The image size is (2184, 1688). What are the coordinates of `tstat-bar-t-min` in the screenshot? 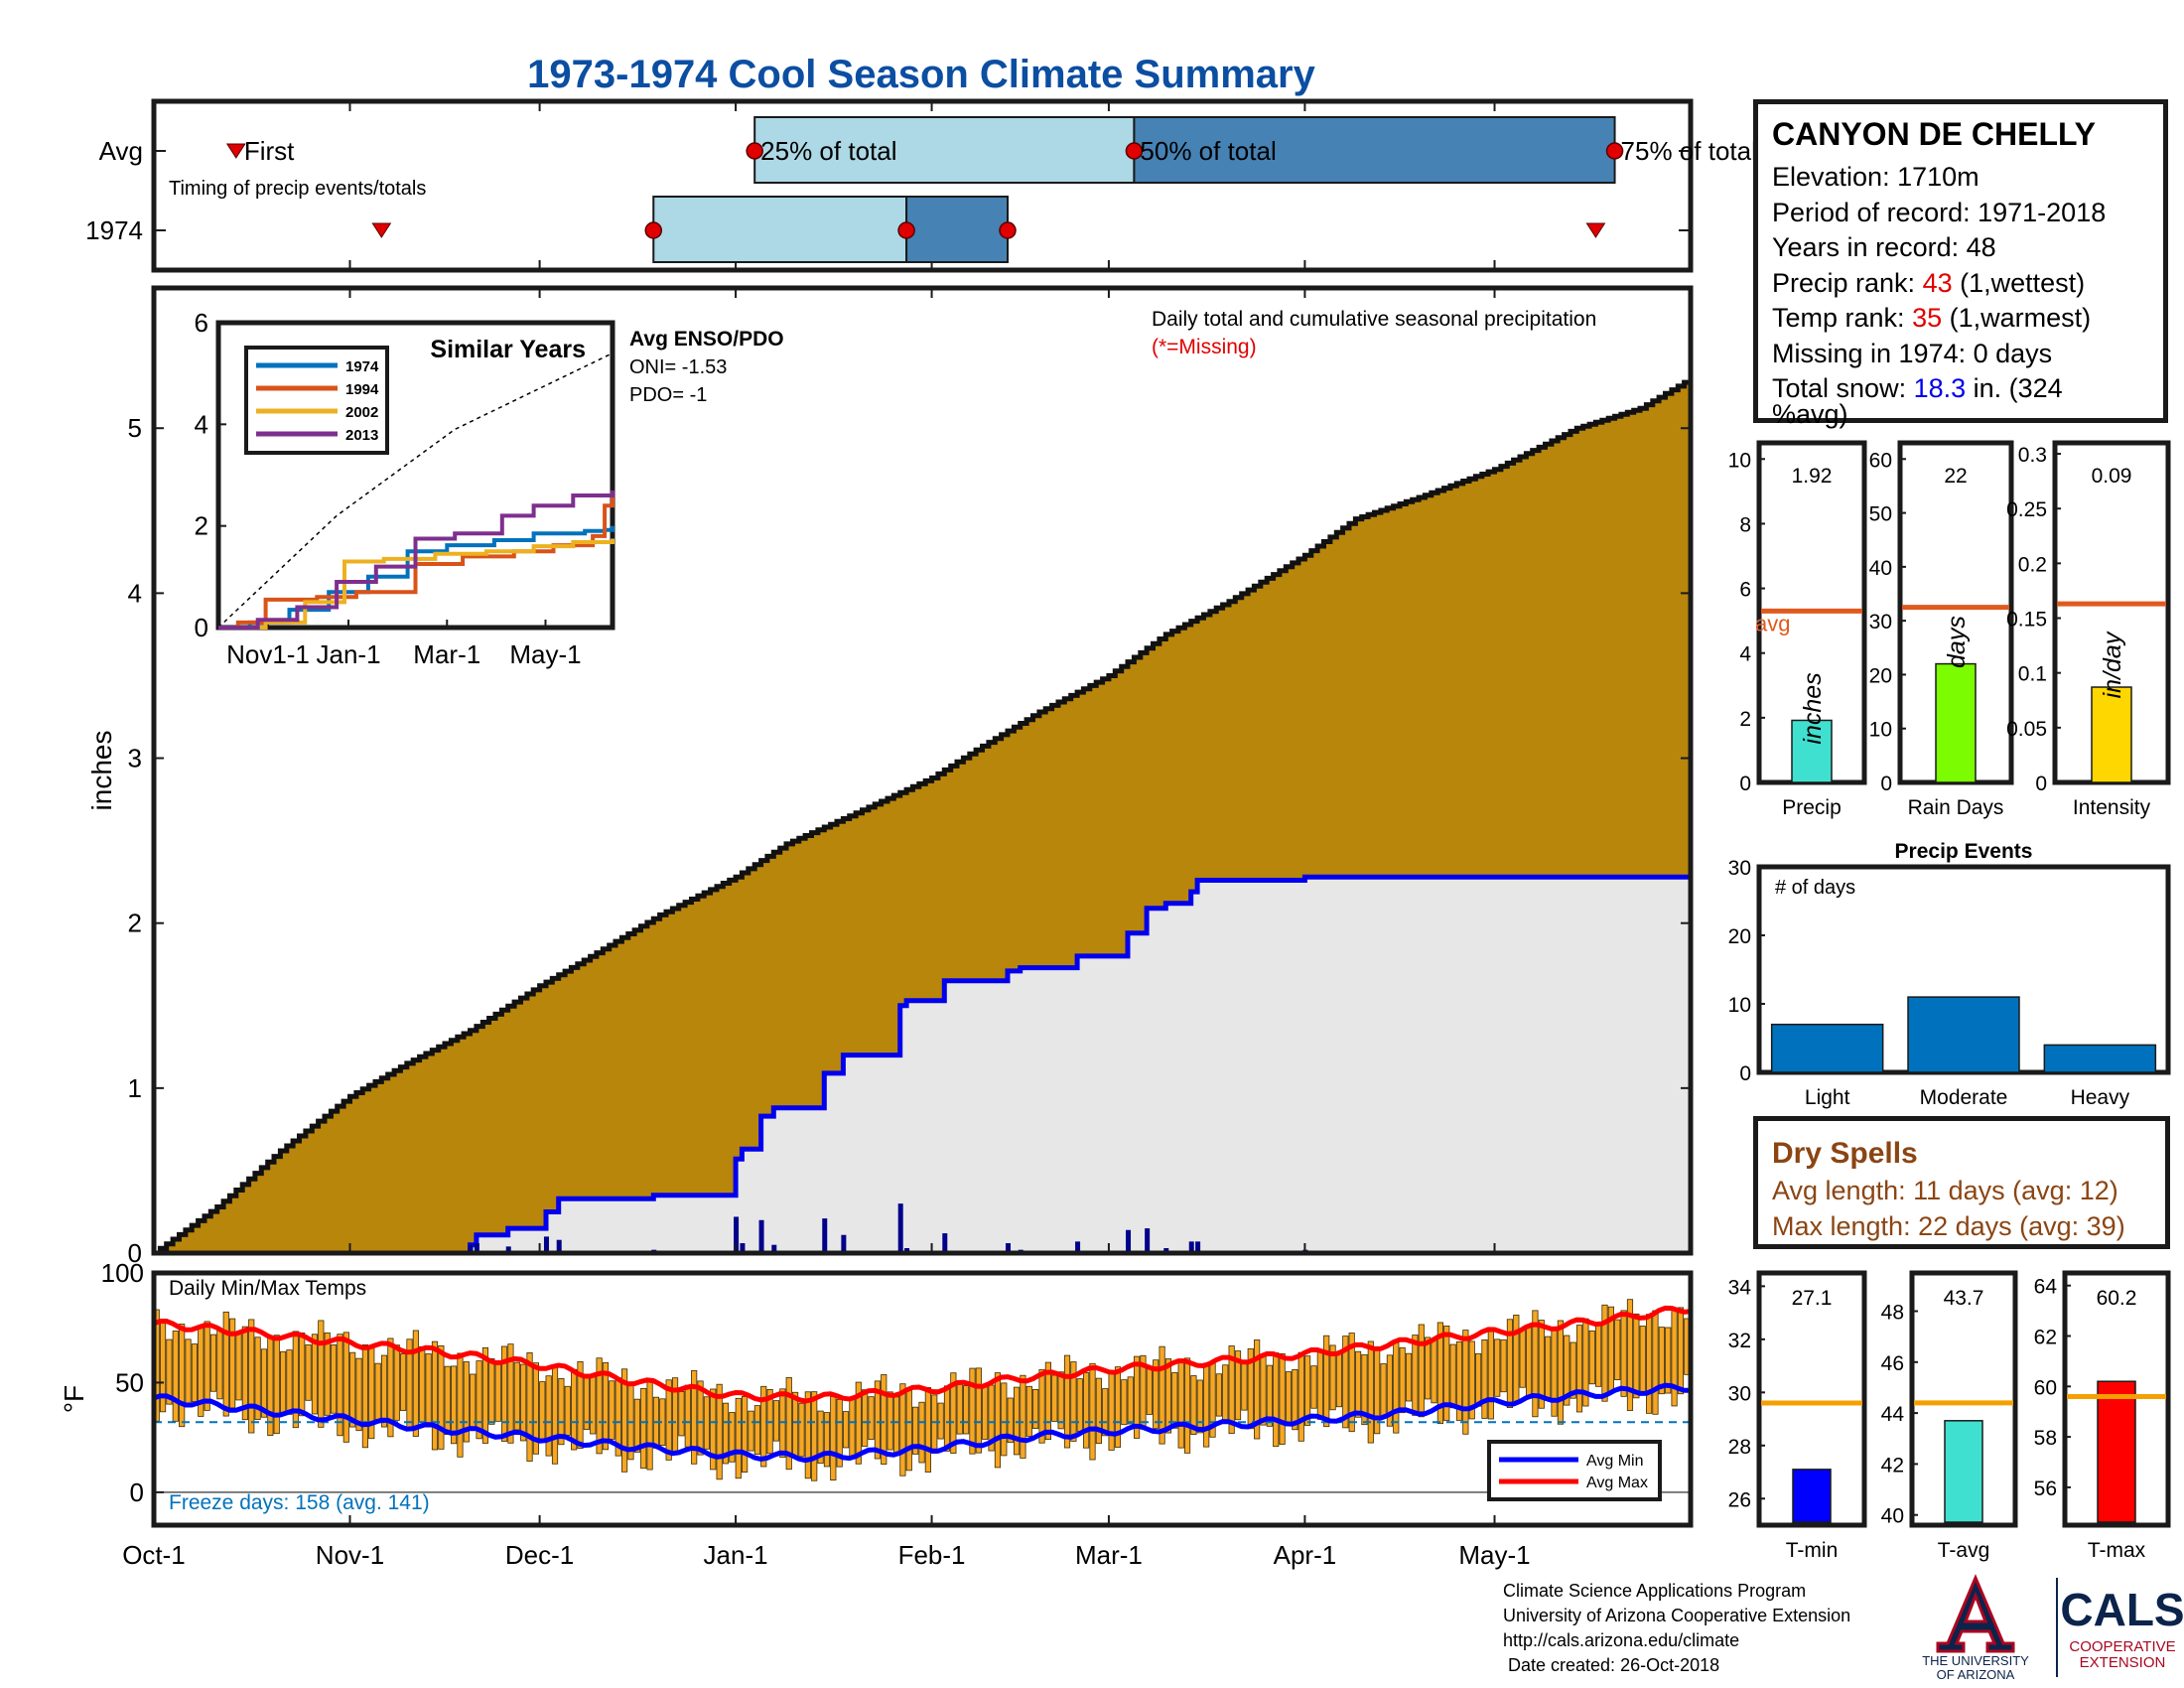 It's located at (1812, 1496).